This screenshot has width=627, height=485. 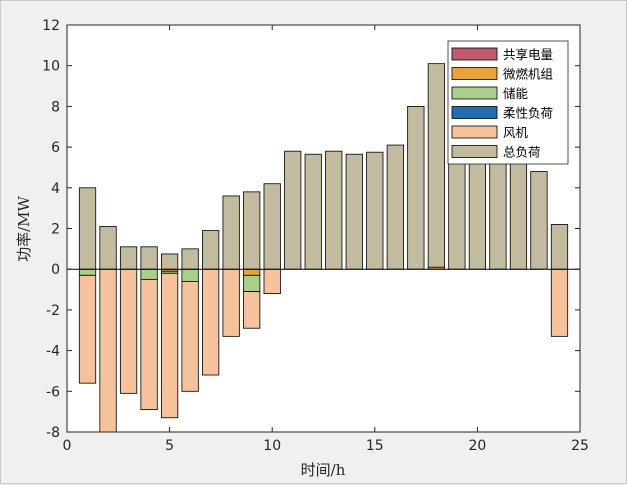 What do you see at coordinates (149, 274) in the screenshot?
I see `bar-series2-x4` at bounding box center [149, 274].